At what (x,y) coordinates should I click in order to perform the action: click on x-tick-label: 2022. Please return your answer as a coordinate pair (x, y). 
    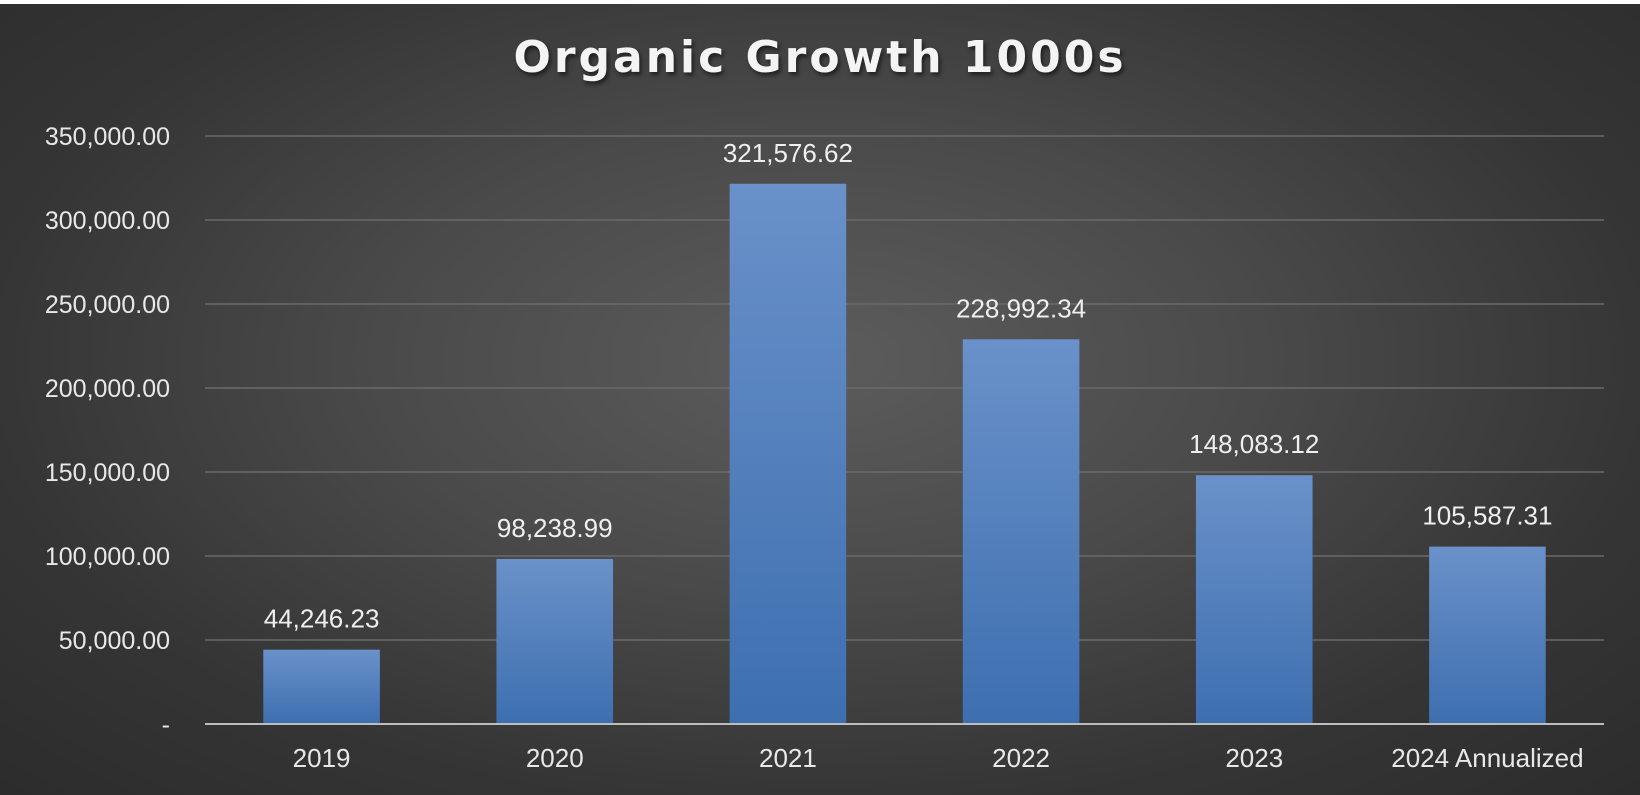
    Looking at the image, I should click on (1021, 758).